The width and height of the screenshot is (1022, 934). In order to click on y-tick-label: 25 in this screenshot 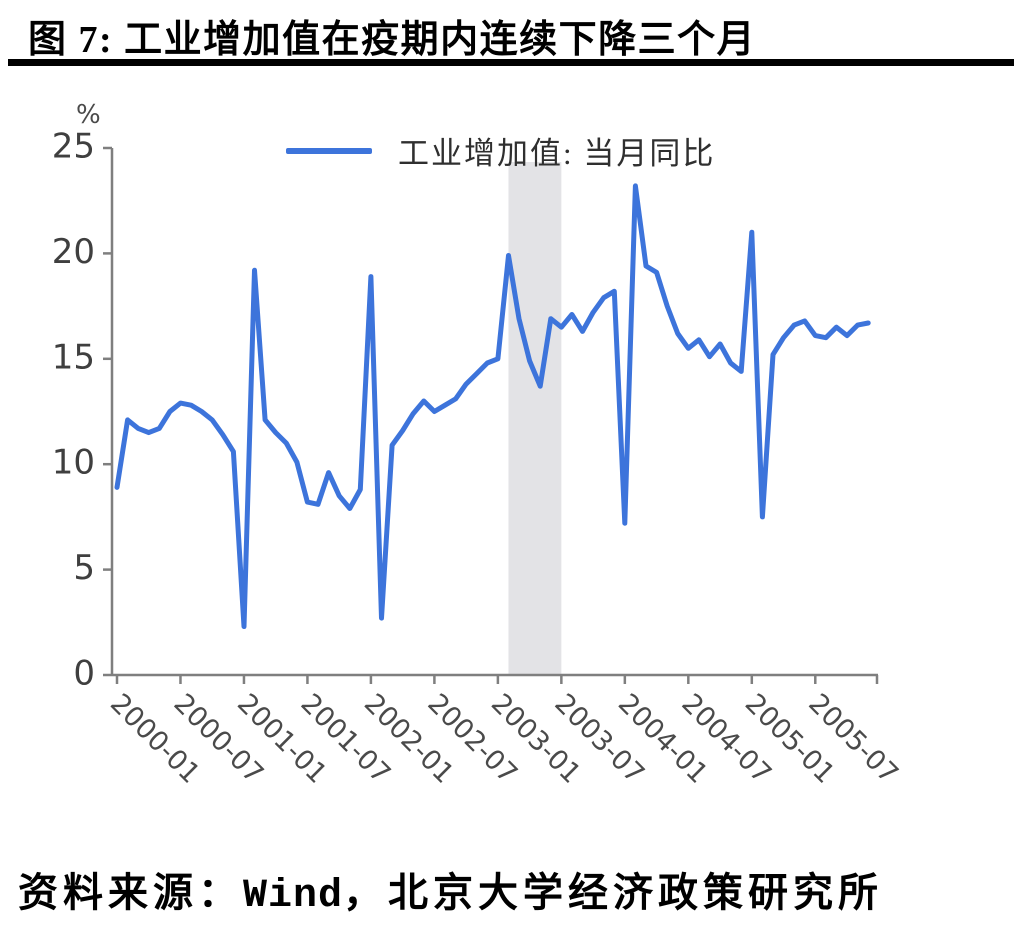, I will do `click(73, 147)`.